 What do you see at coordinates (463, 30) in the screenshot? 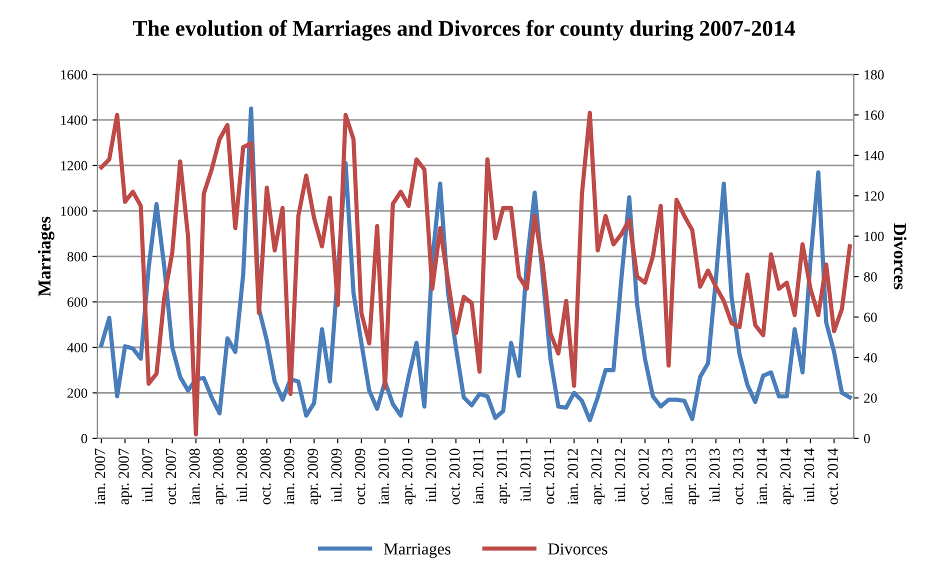
I see `chart-title: The evolution of Marriages and Divorces for county during 2007-2014` at bounding box center [463, 30].